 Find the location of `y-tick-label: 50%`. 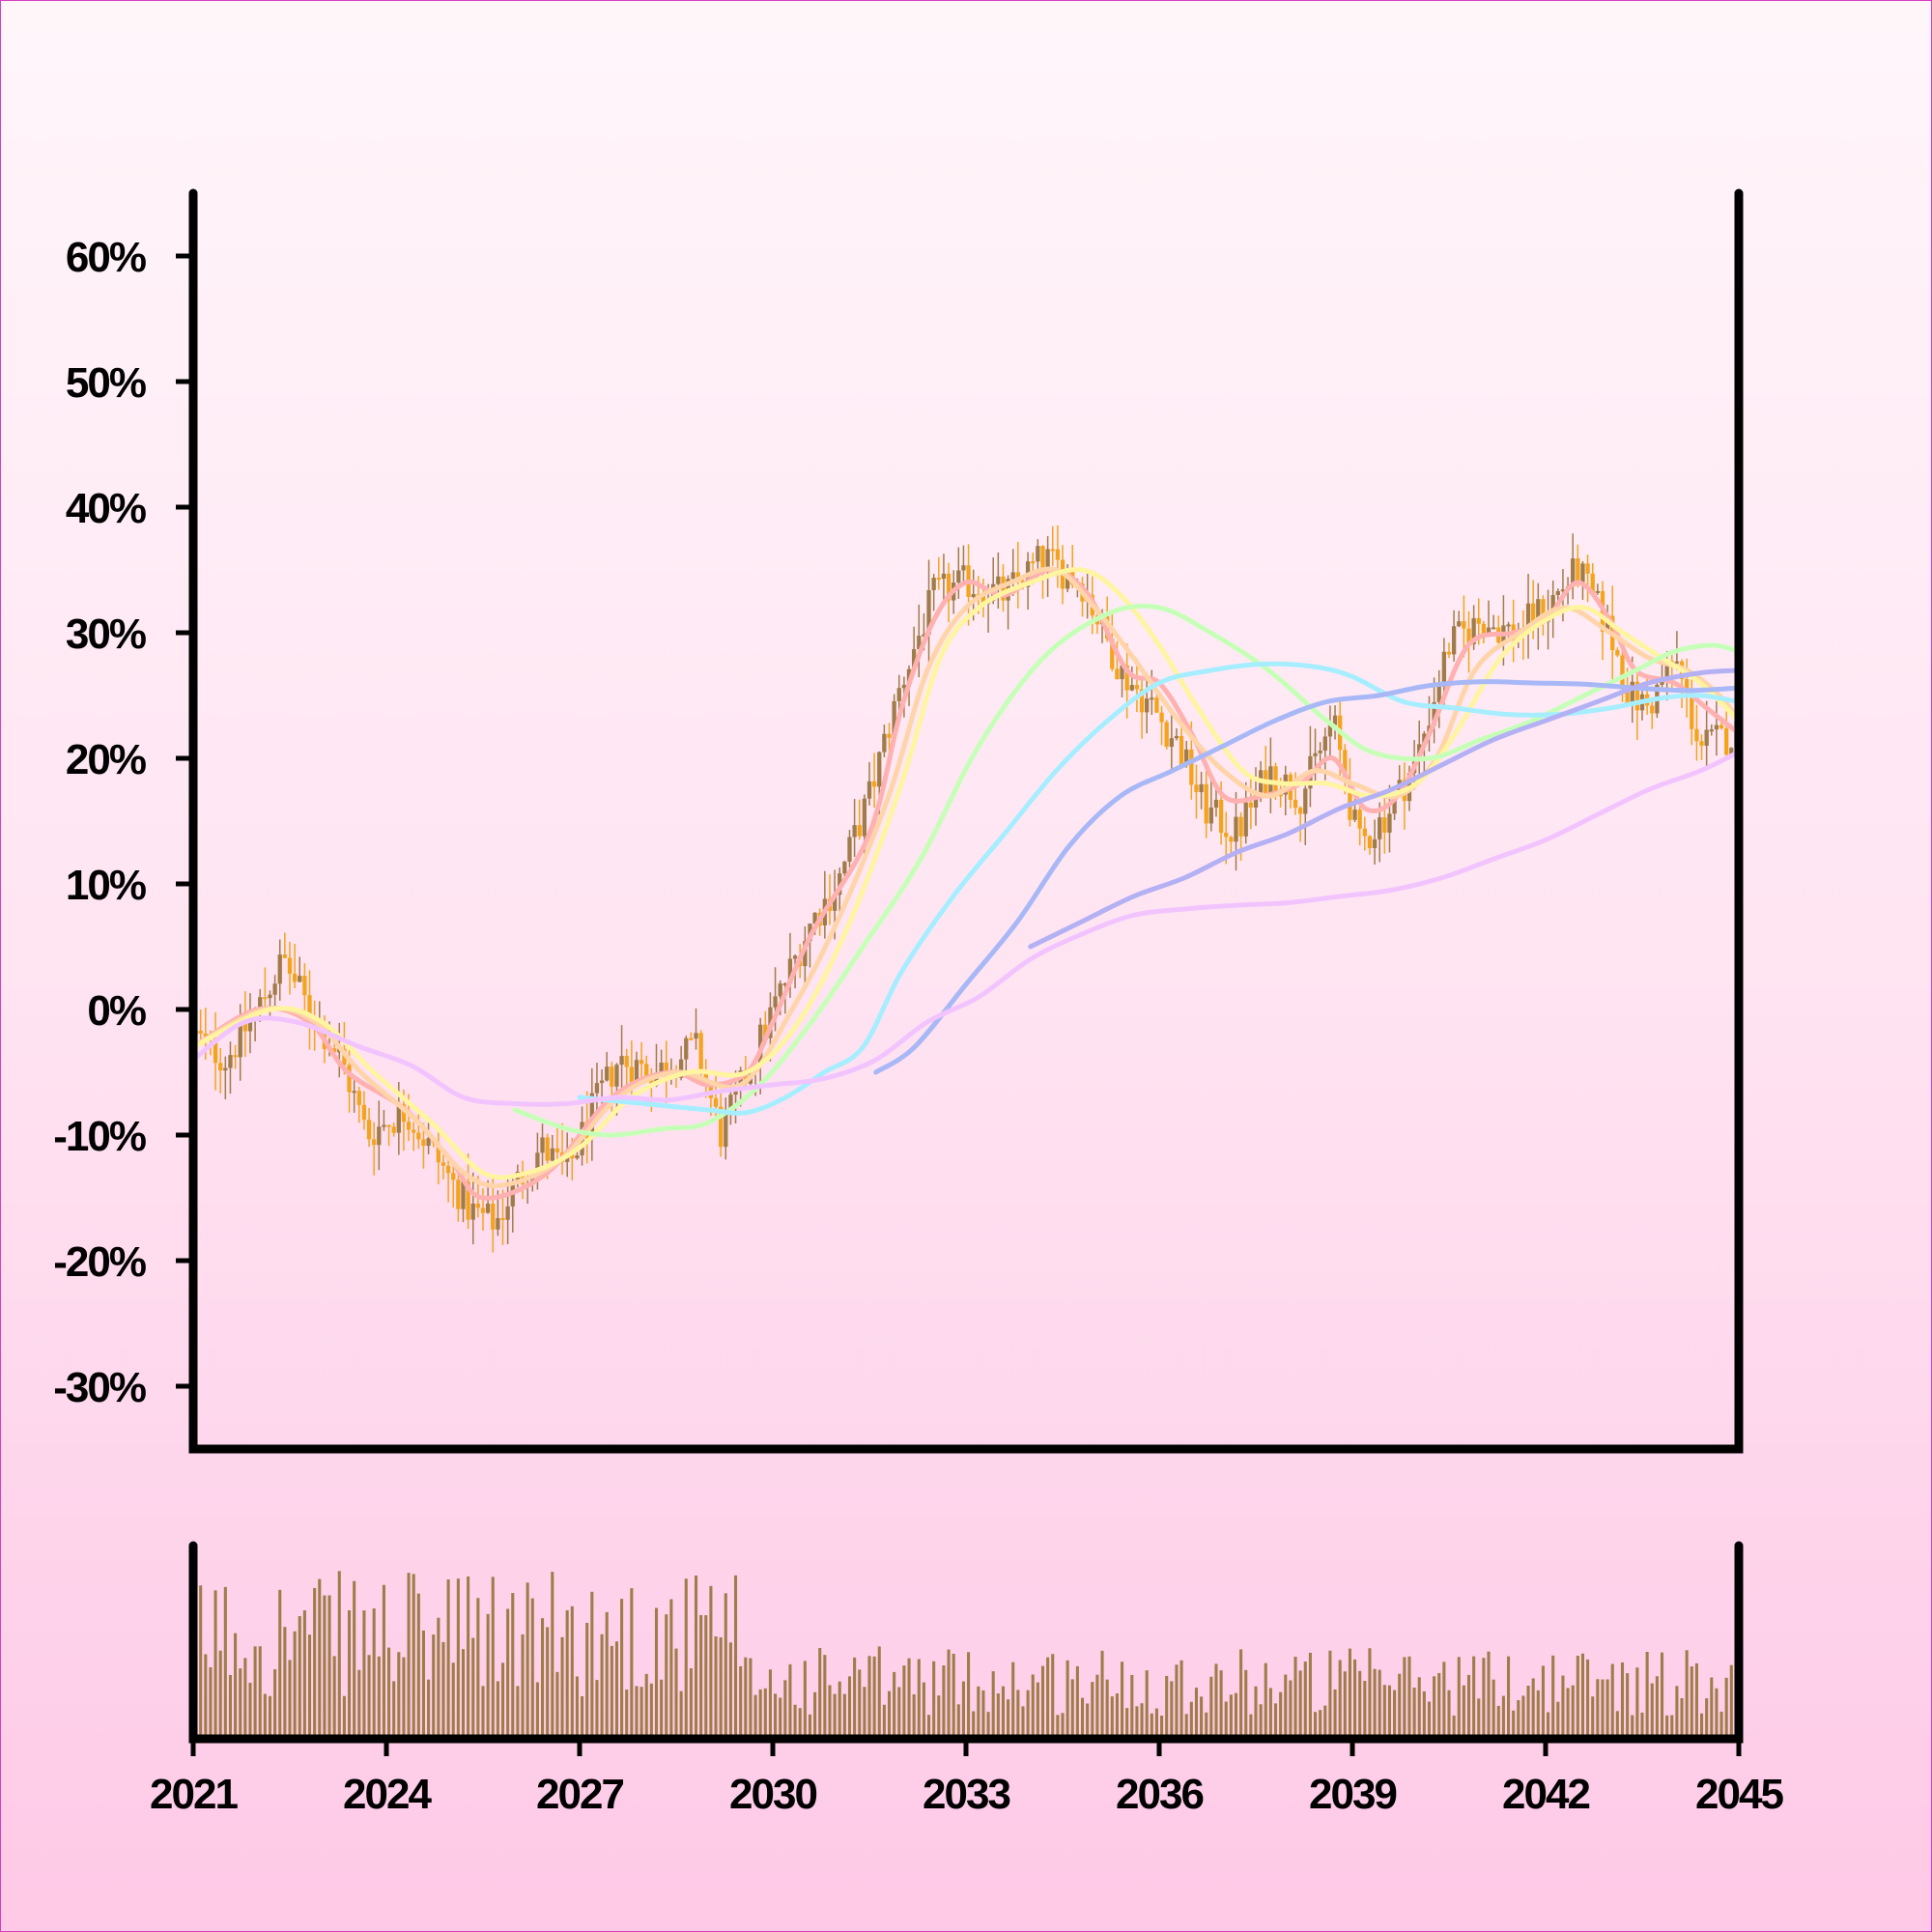

y-tick-label: 50% is located at coordinates (106, 383).